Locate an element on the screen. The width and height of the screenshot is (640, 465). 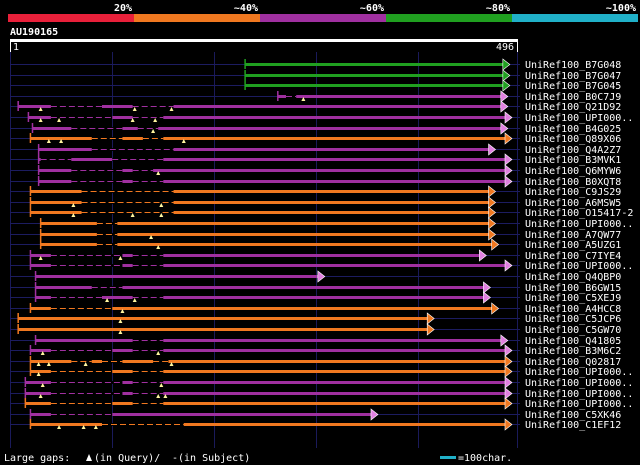
hit-row: UniRef100_A6MSW5 is located at coordinates (315, 202).